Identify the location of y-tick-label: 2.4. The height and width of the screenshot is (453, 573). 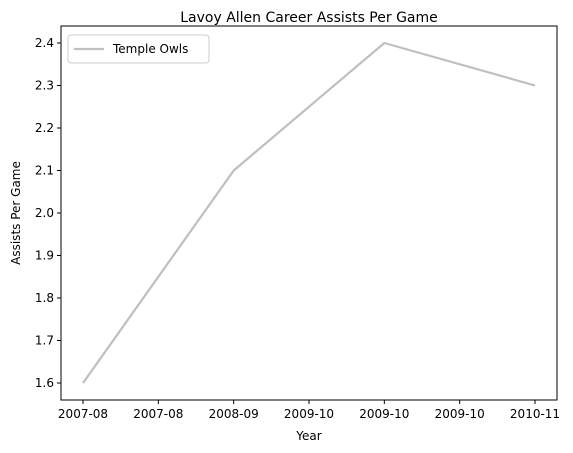
(44, 43).